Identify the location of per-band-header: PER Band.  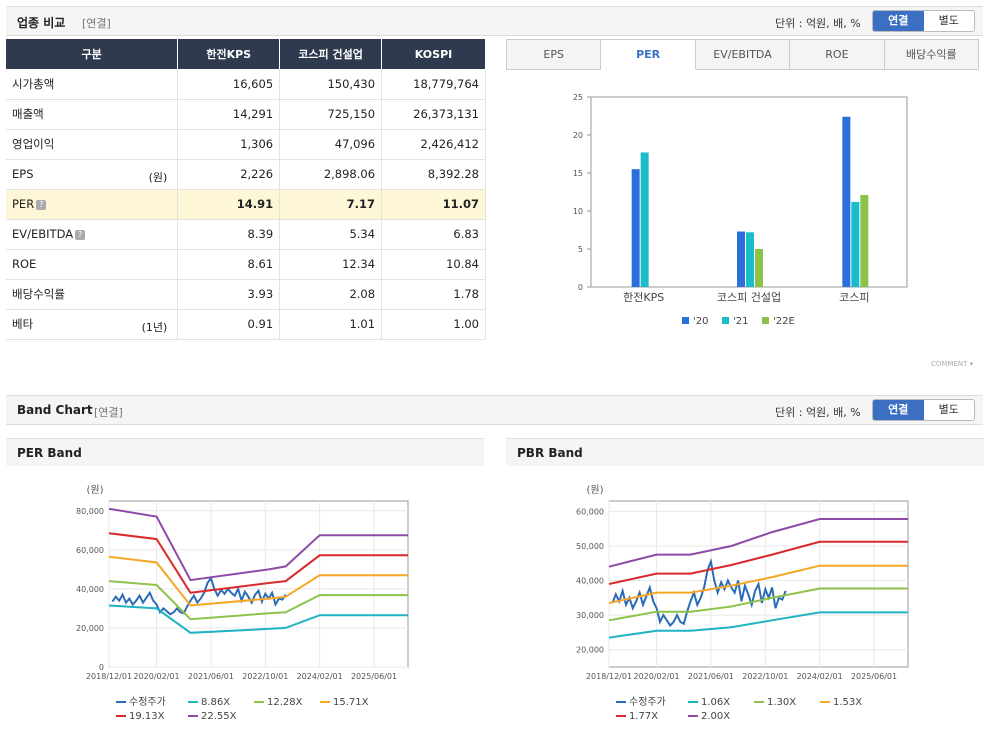
(245, 452).